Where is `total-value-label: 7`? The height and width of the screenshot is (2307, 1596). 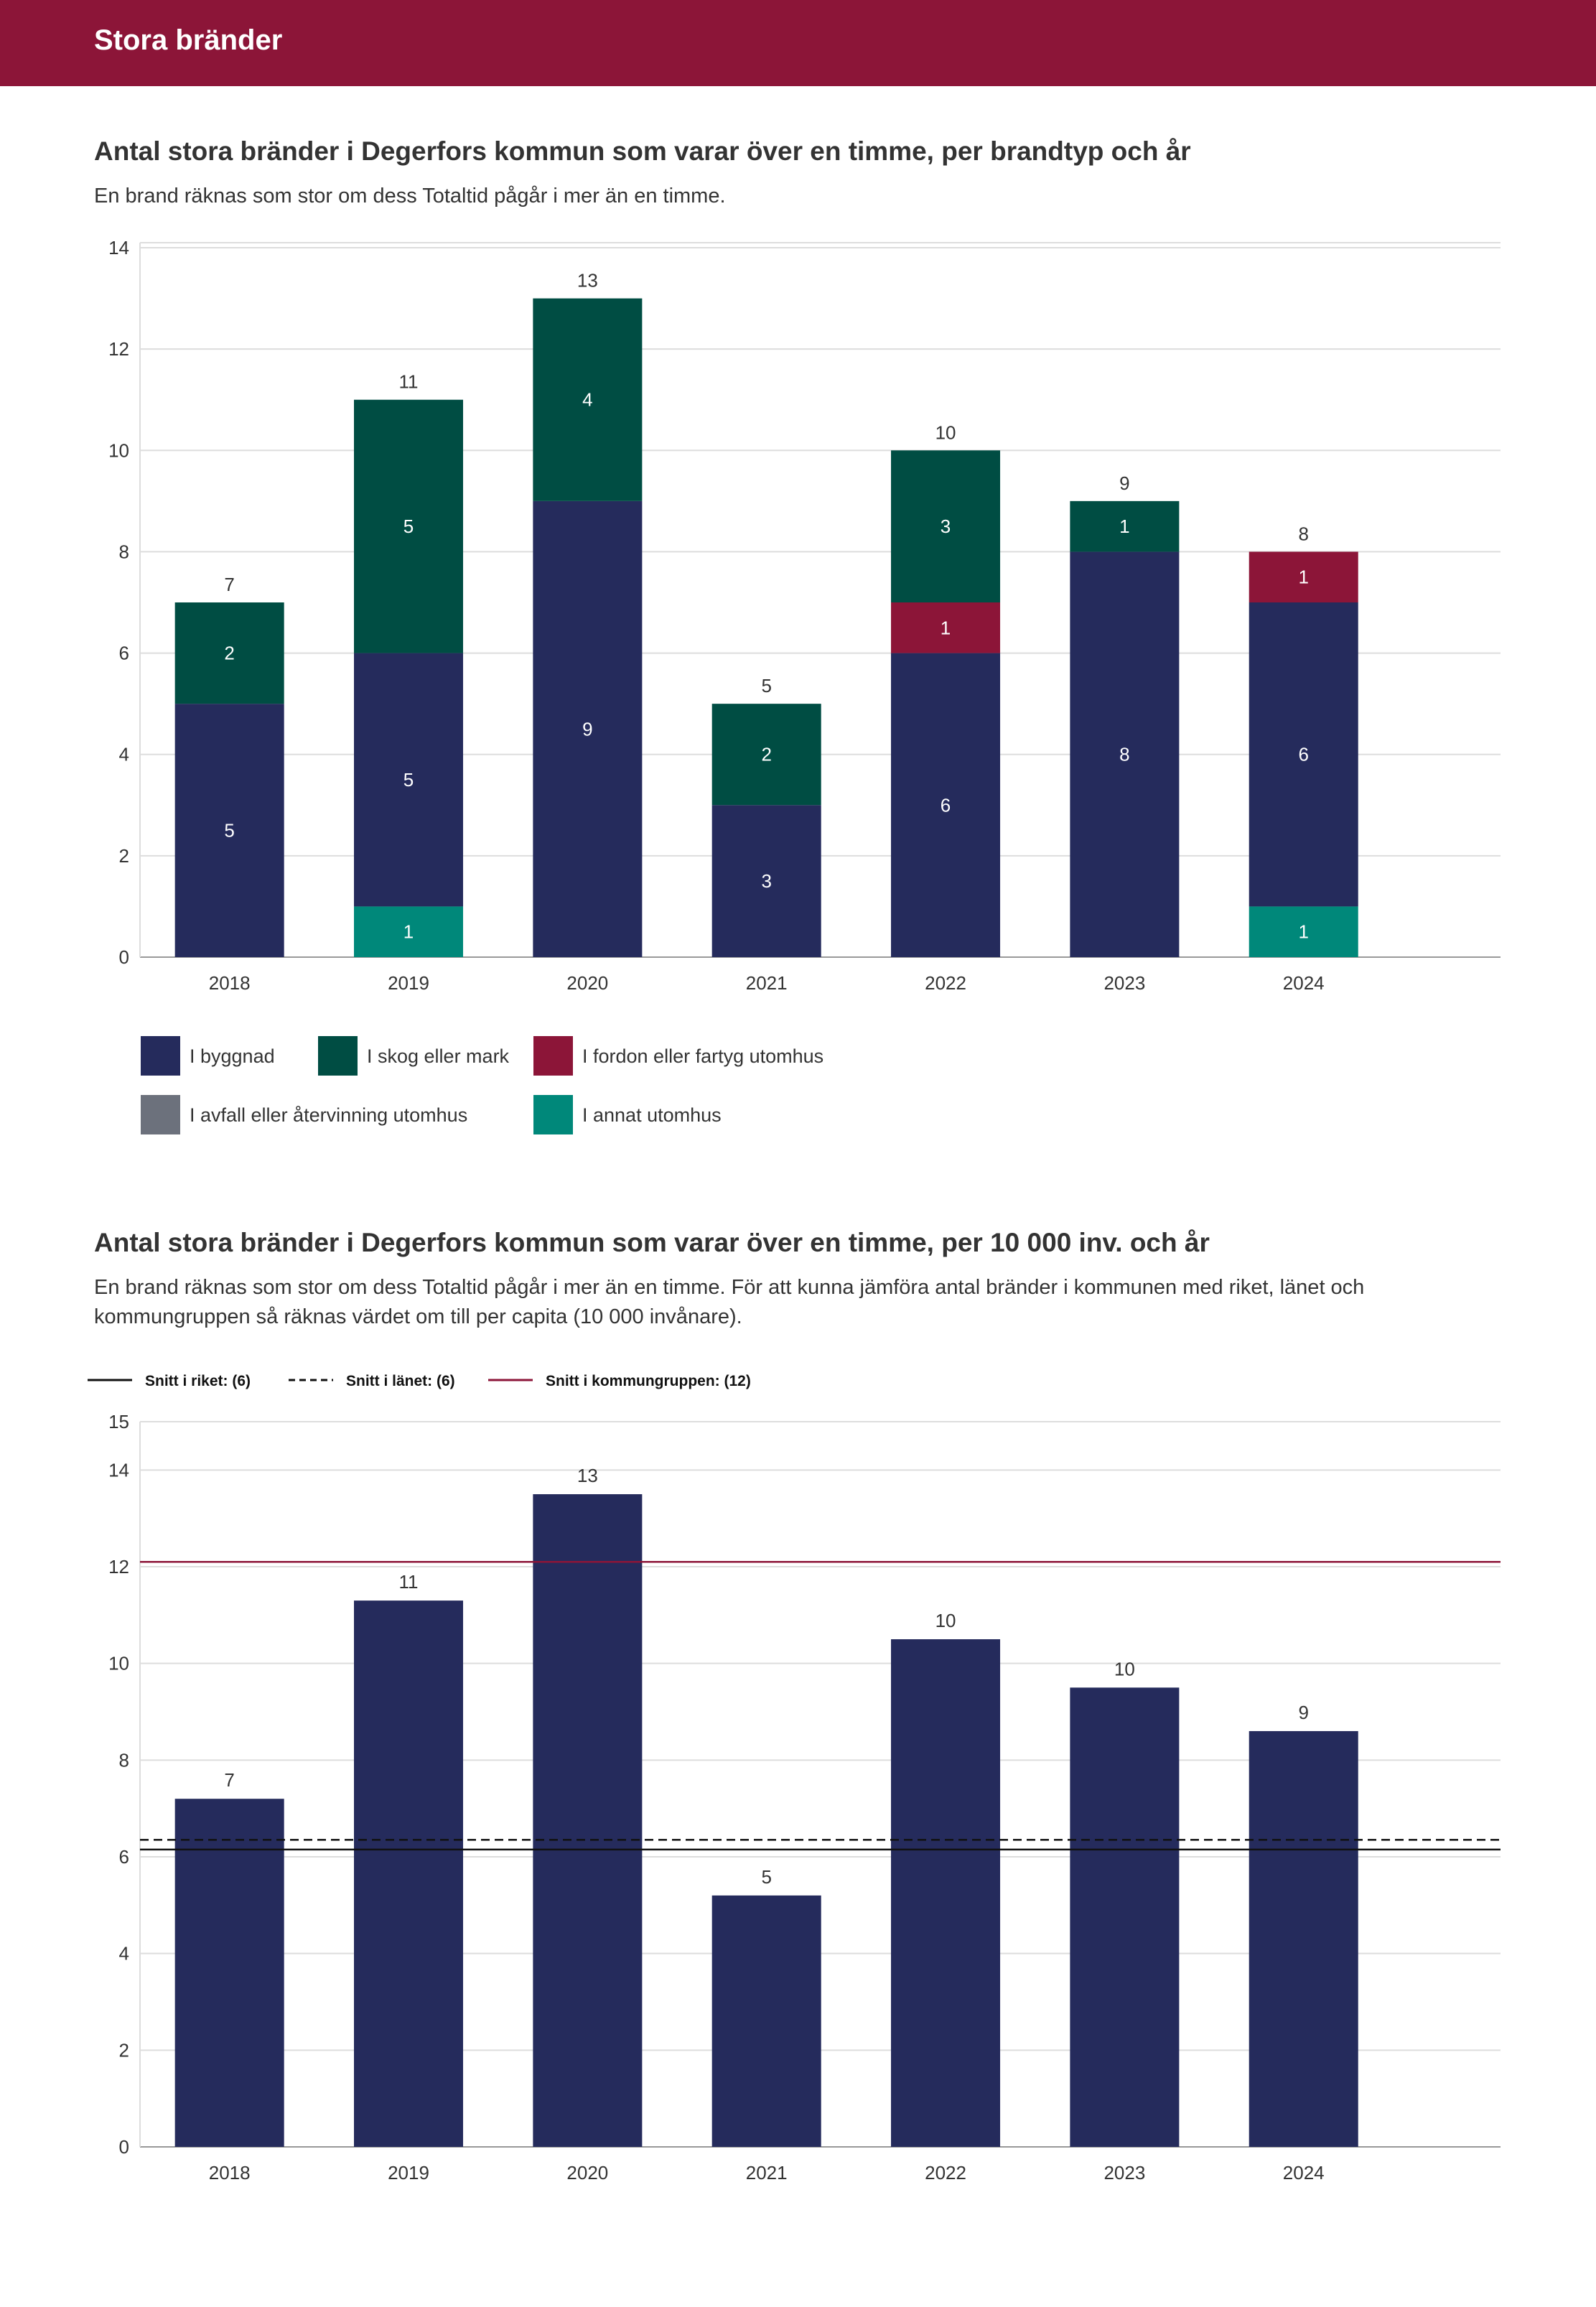
total-value-label: 7 is located at coordinates (229, 584).